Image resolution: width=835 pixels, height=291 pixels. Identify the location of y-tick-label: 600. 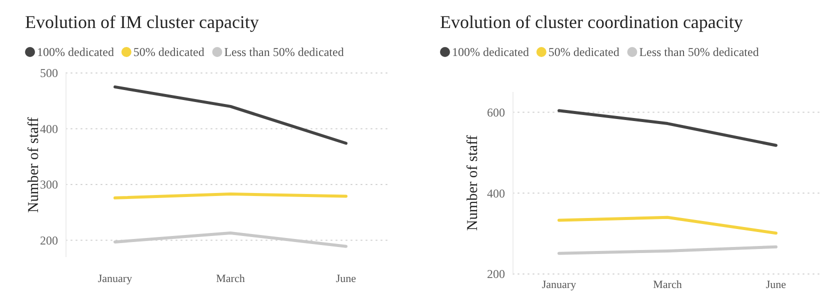
(496, 112).